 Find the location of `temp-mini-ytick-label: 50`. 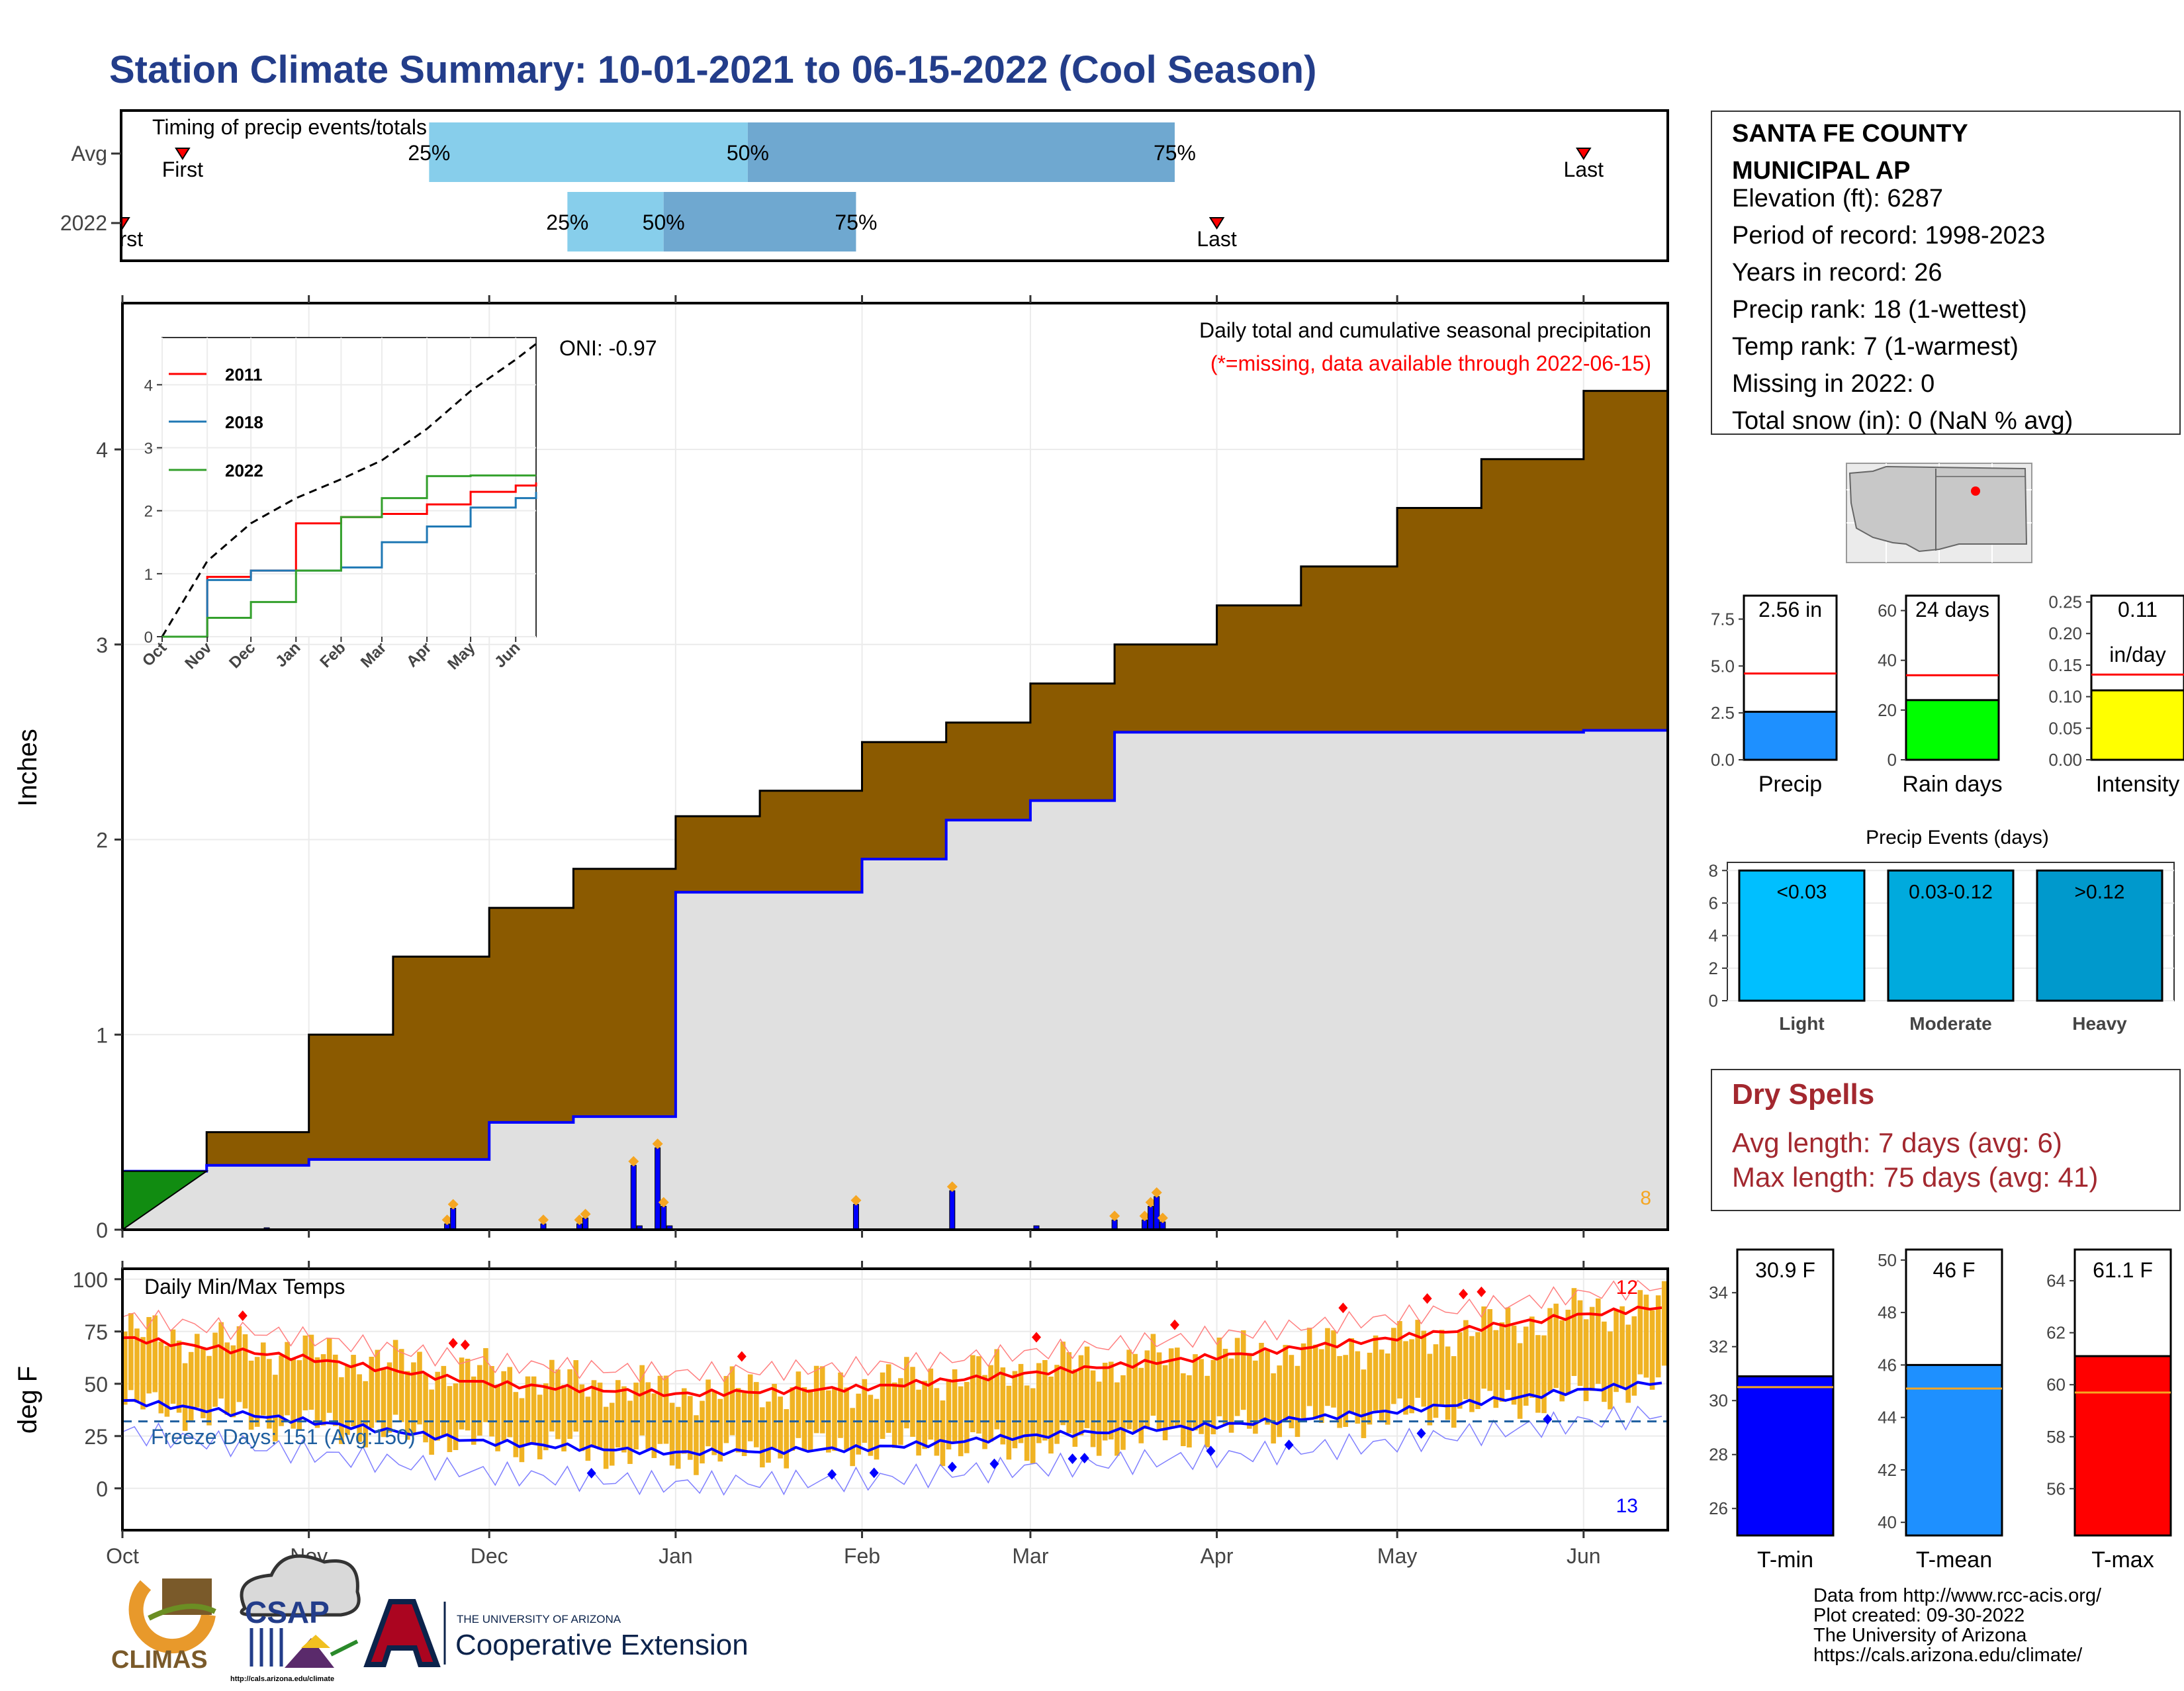

temp-mini-ytick-label: 50 is located at coordinates (1888, 1260).